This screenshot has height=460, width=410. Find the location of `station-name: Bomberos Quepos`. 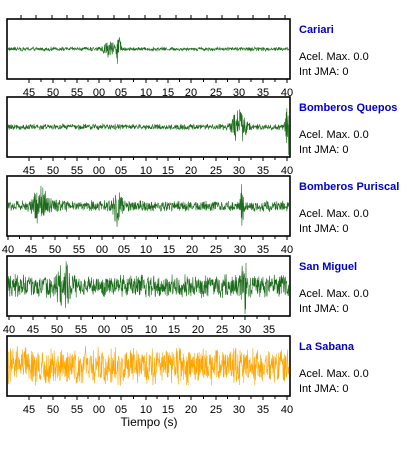

station-name: Bomberos Quepos is located at coordinates (348, 108).